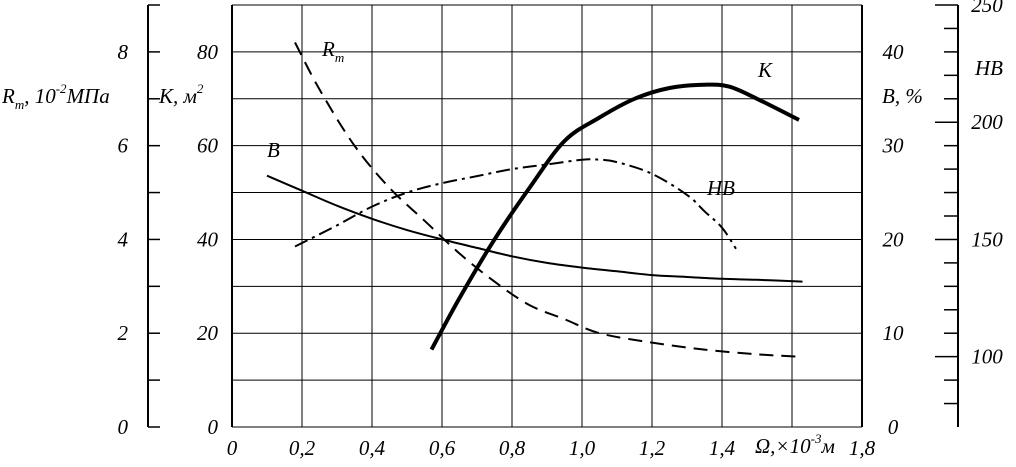 This screenshot has width=1016, height=467. Describe the element at coordinates (765, 70) in the screenshot. I see `series-label-k: К` at that location.